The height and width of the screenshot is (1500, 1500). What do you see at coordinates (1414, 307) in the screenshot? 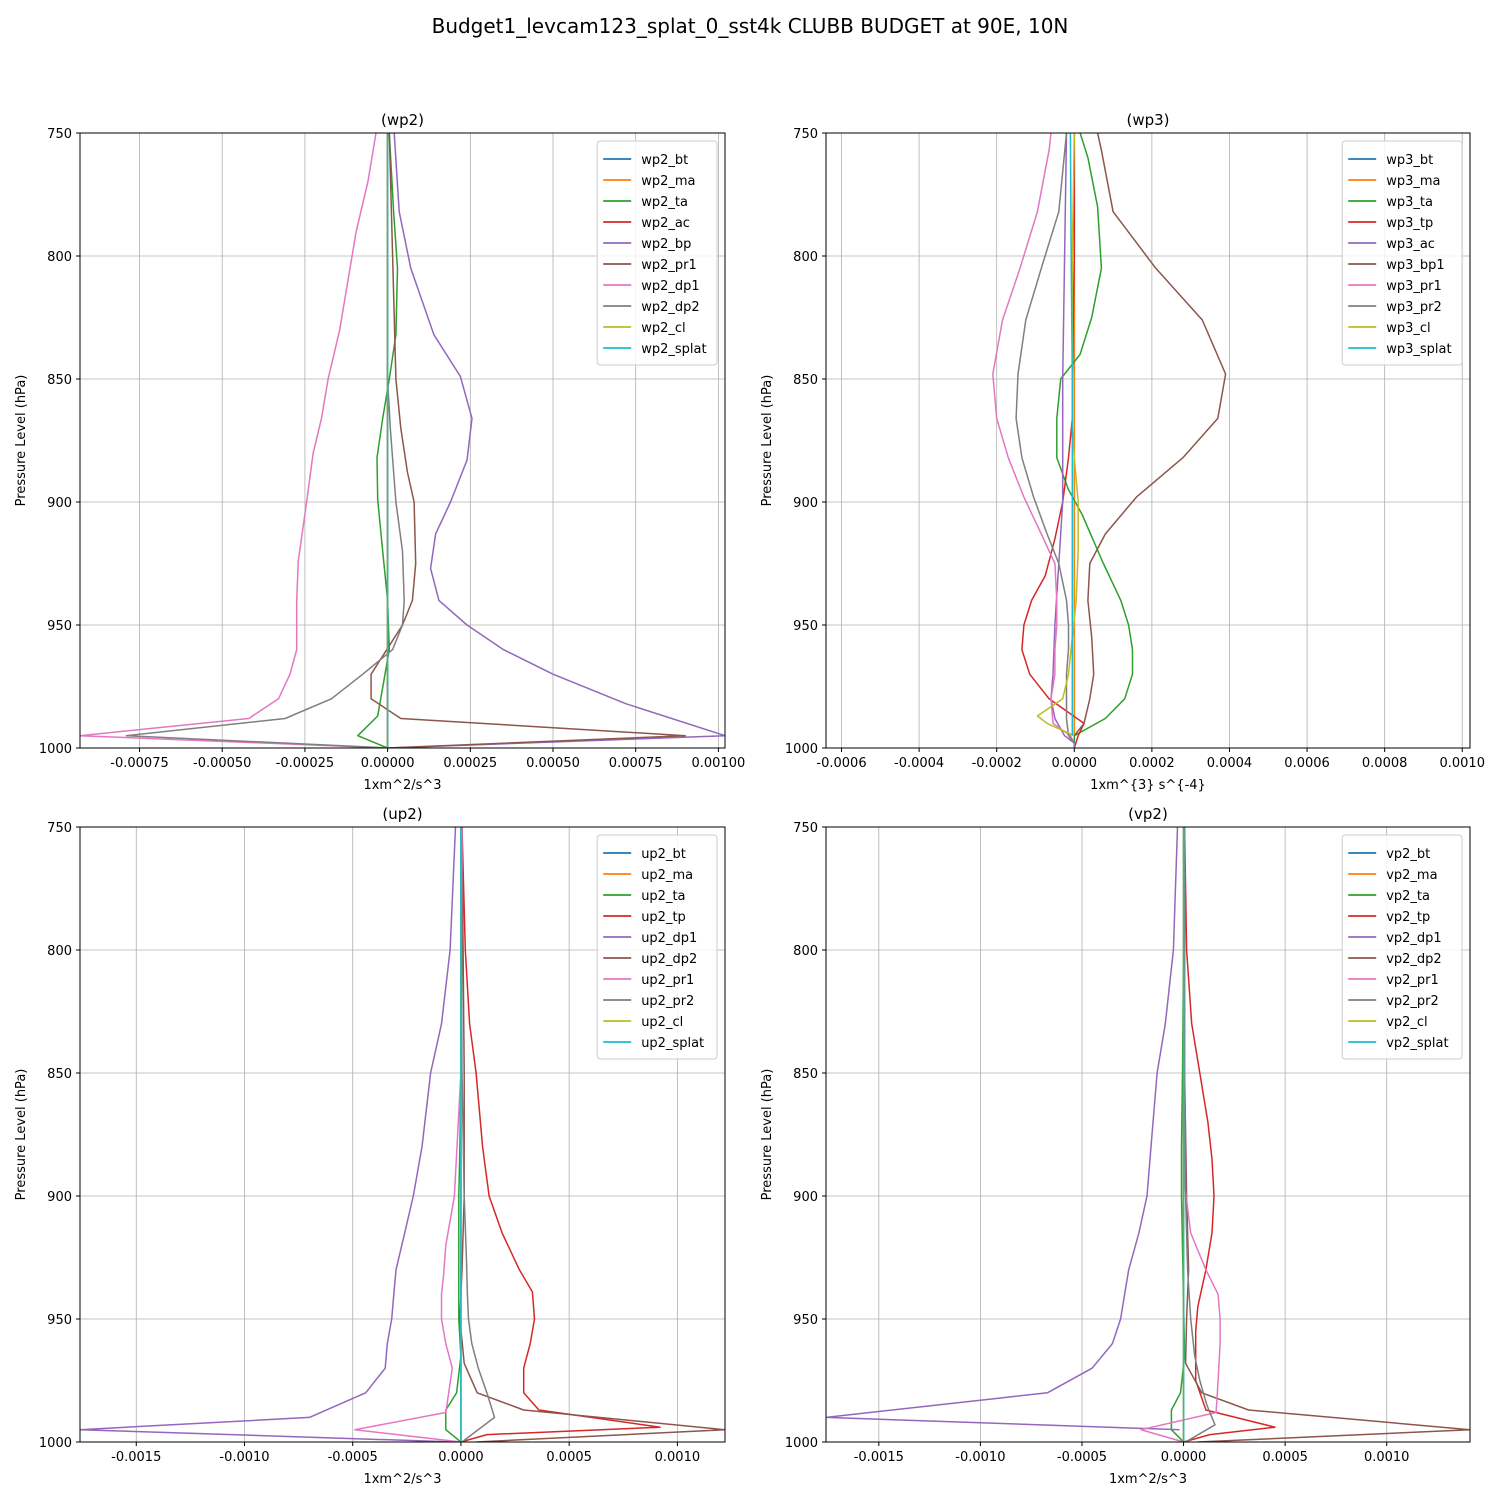
I see `legend-label: wp3_pr2` at bounding box center [1414, 307].